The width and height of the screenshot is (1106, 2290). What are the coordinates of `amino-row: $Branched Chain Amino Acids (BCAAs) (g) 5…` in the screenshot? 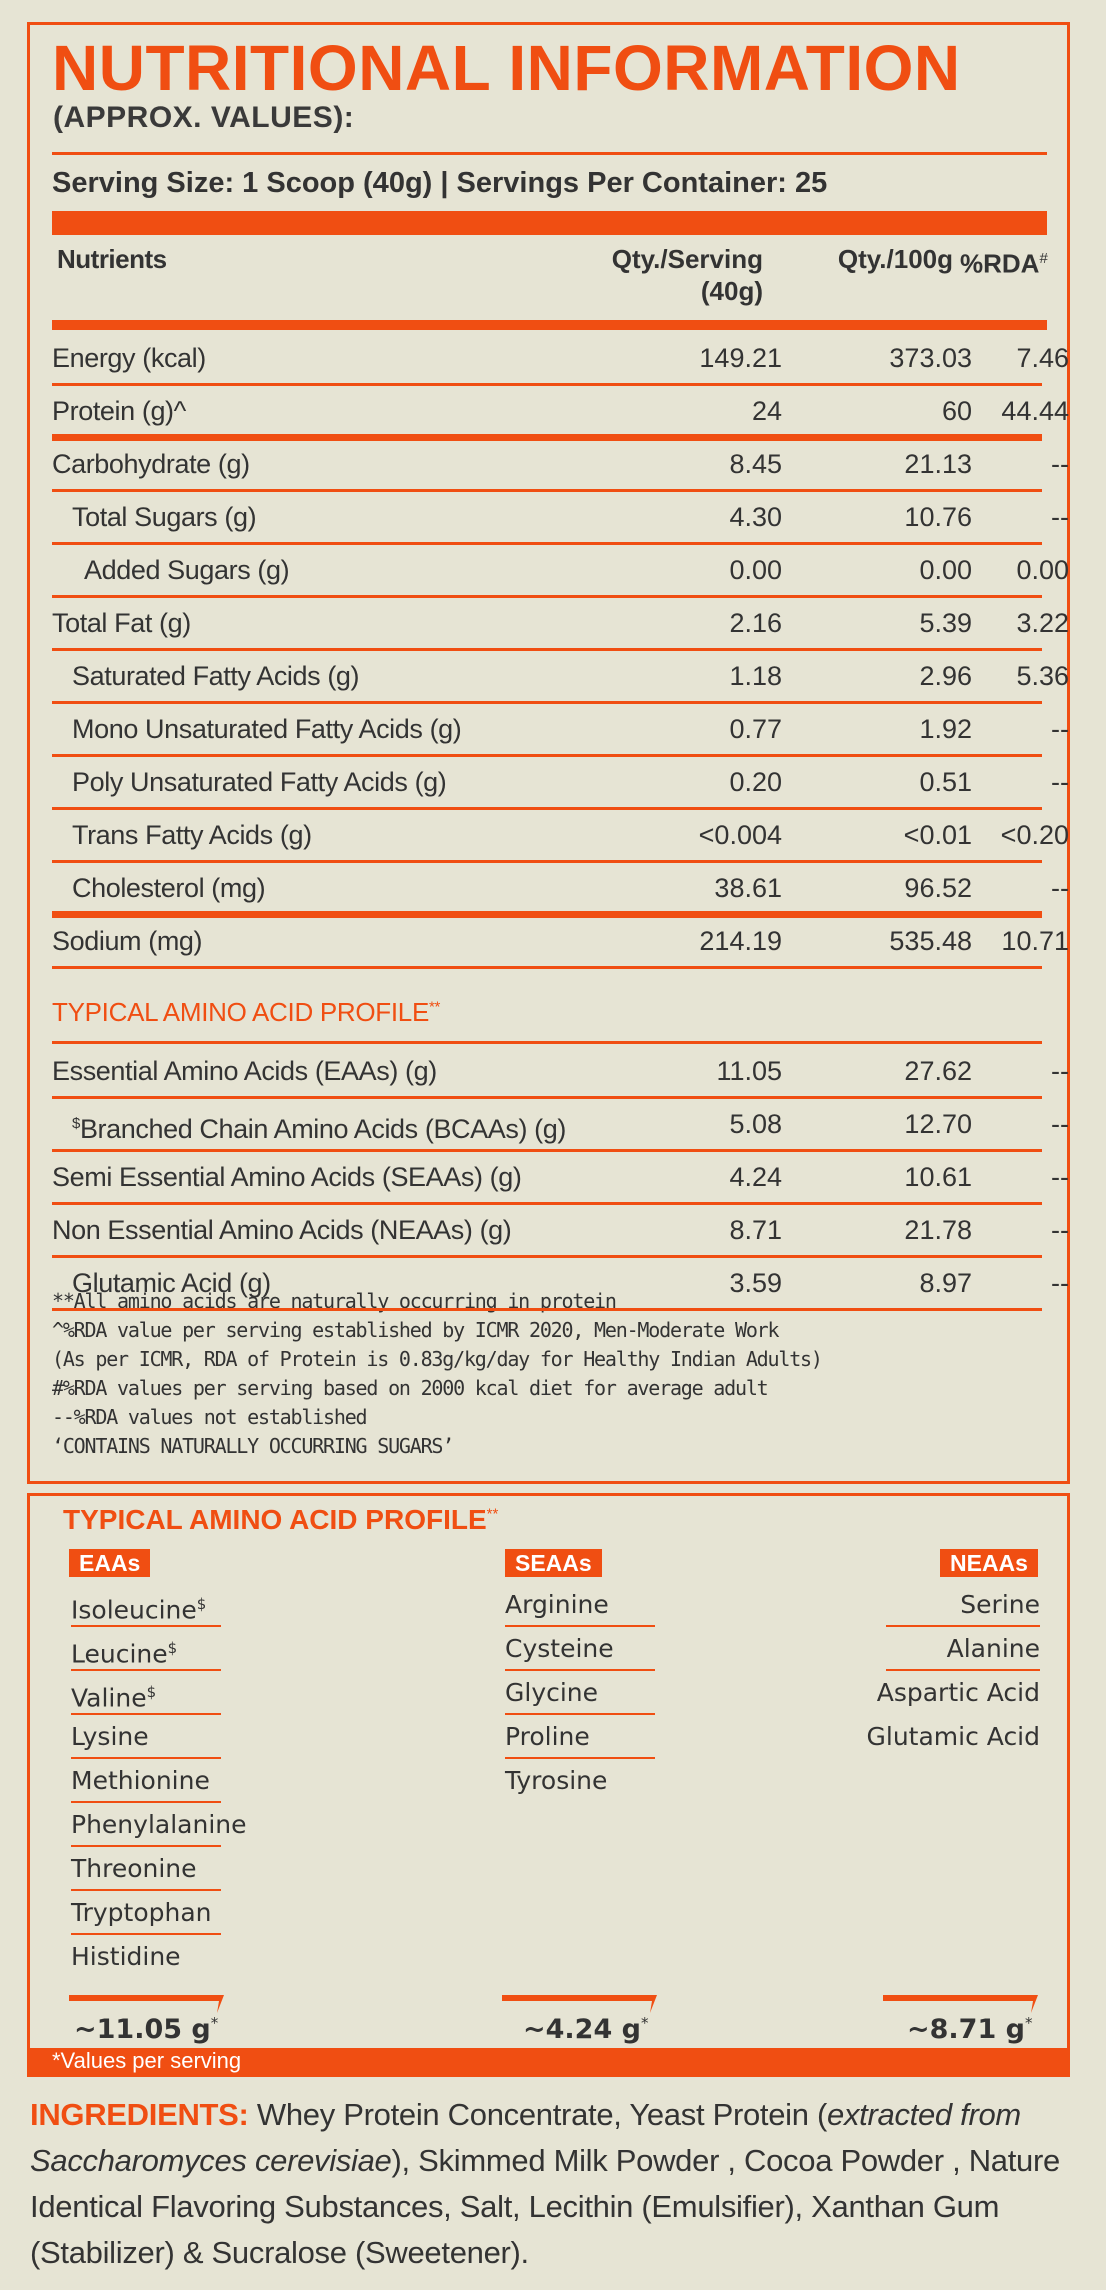 It's located at (560, 1124).